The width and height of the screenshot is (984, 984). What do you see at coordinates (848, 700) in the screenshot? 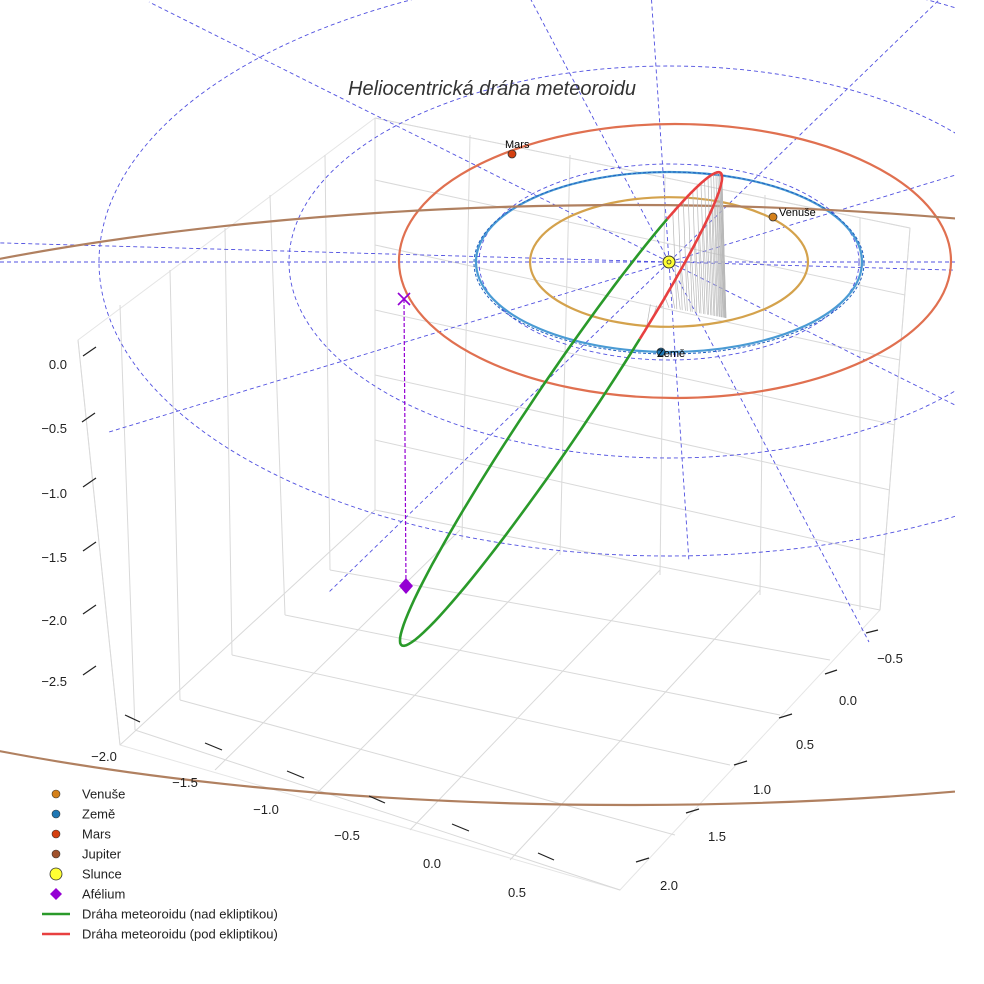
I see `y-tick-label: 0.0` at bounding box center [848, 700].